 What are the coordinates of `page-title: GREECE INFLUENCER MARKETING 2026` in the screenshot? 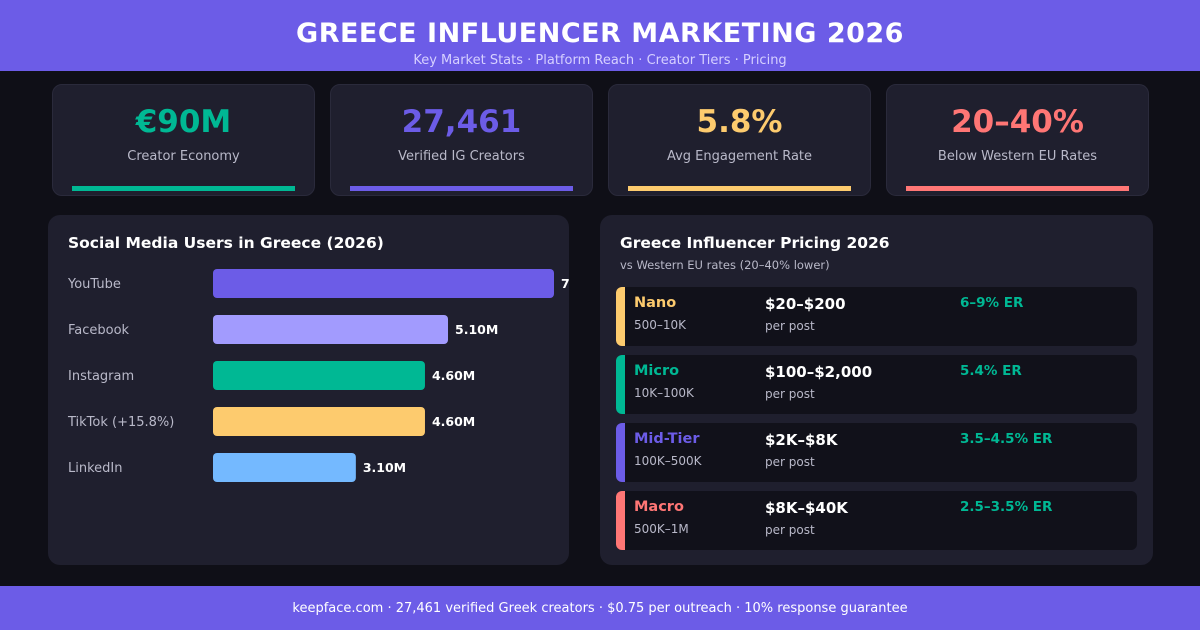 It's located at (600, 33).